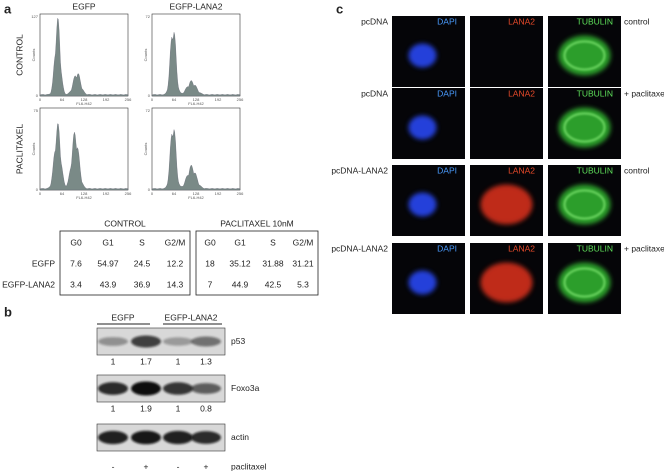 Image resolution: width=664 pixels, height=475 pixels. Describe the element at coordinates (273, 284) in the screenshot. I see `table-cell: 42.5` at that location.